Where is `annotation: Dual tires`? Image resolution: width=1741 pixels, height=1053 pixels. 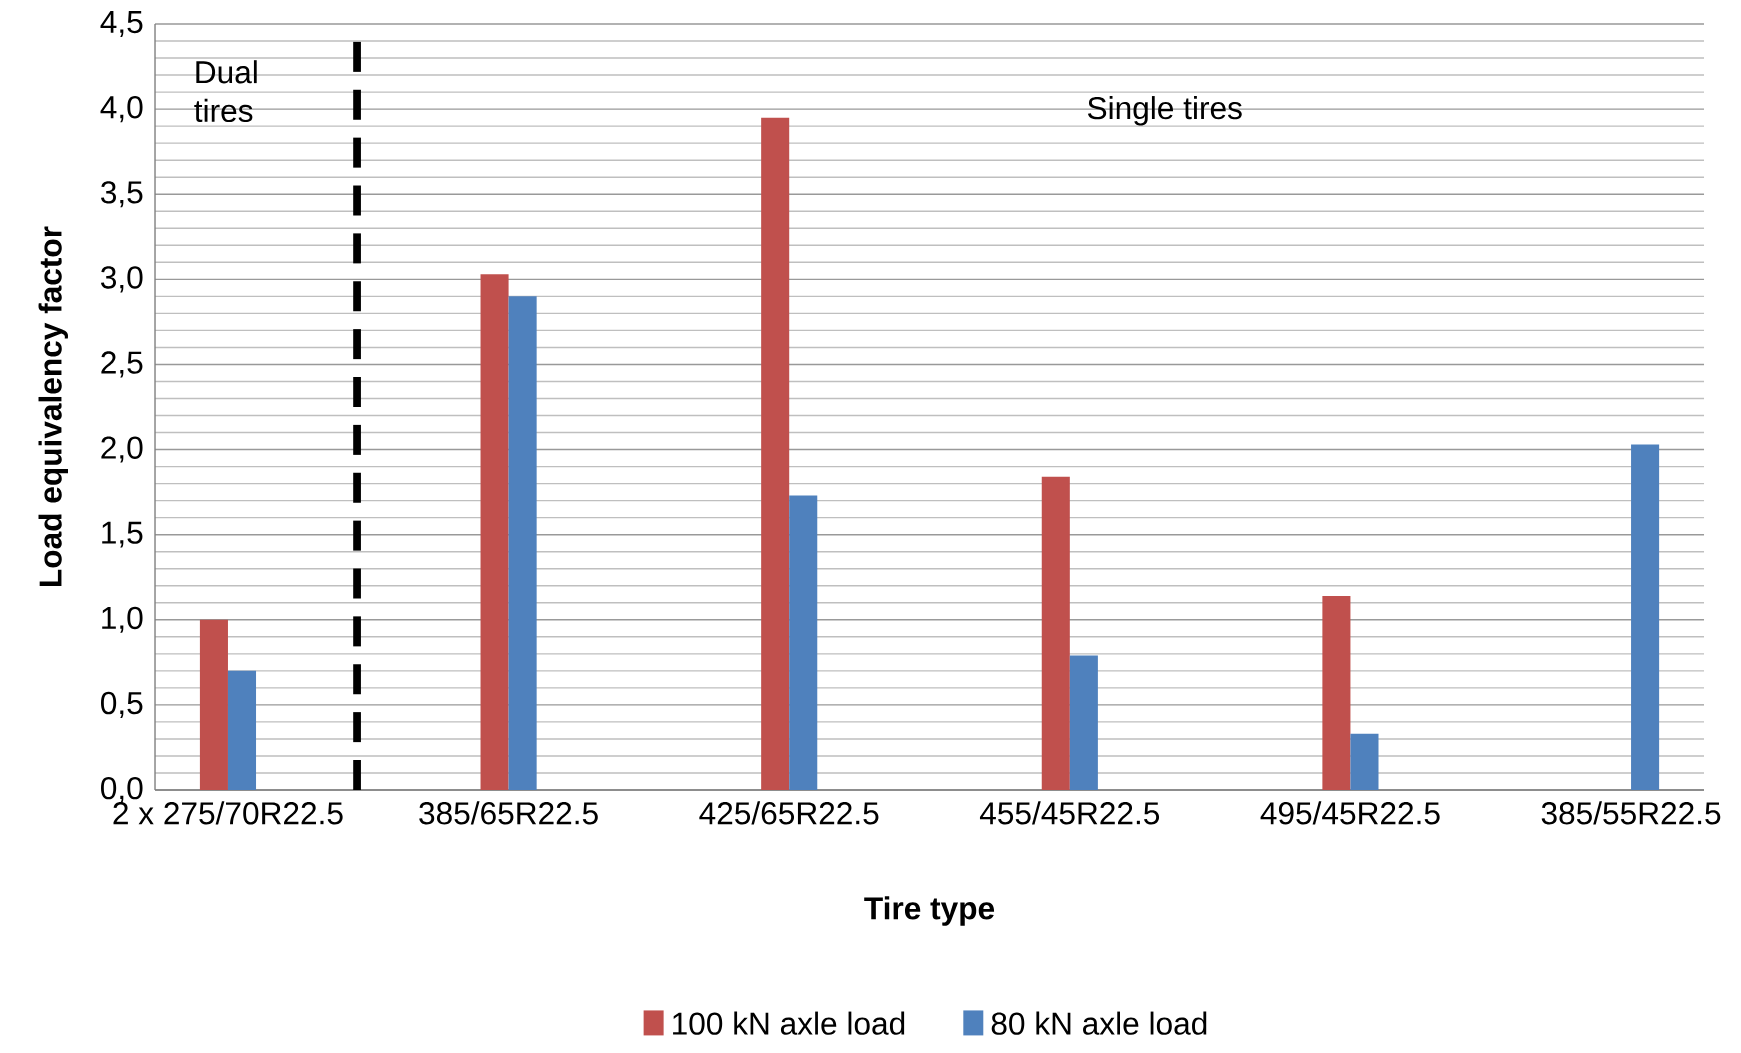 annotation: Dual tires is located at coordinates (225, 91).